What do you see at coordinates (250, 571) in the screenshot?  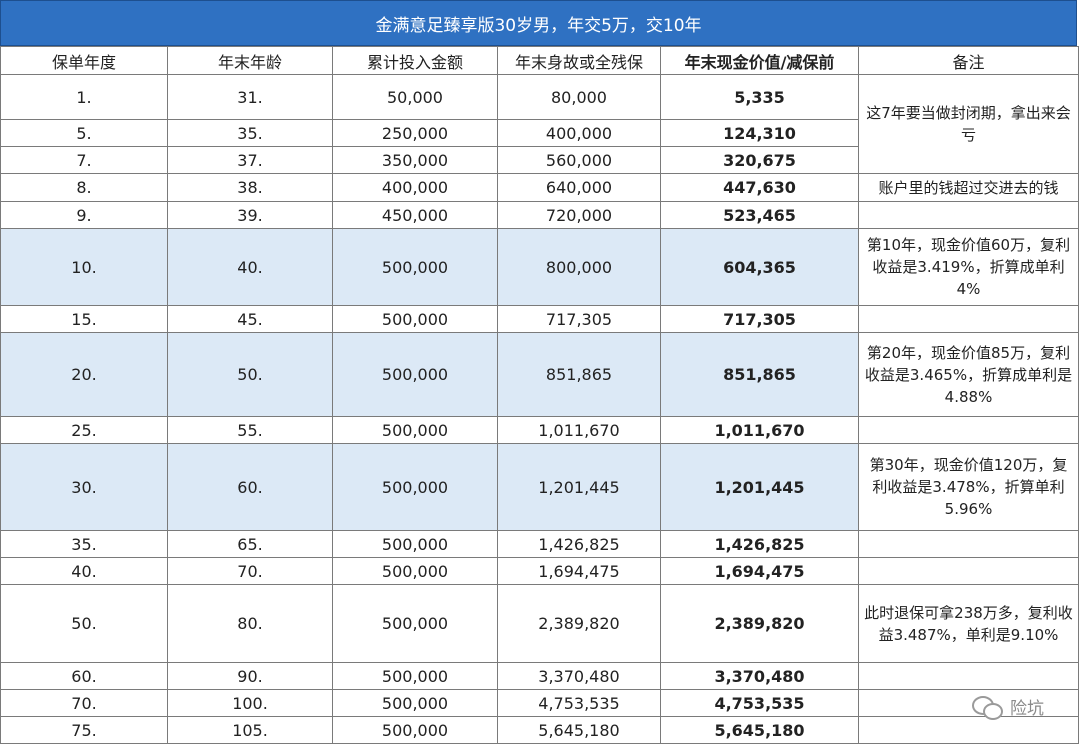 I see `cell-age: 70.` at bounding box center [250, 571].